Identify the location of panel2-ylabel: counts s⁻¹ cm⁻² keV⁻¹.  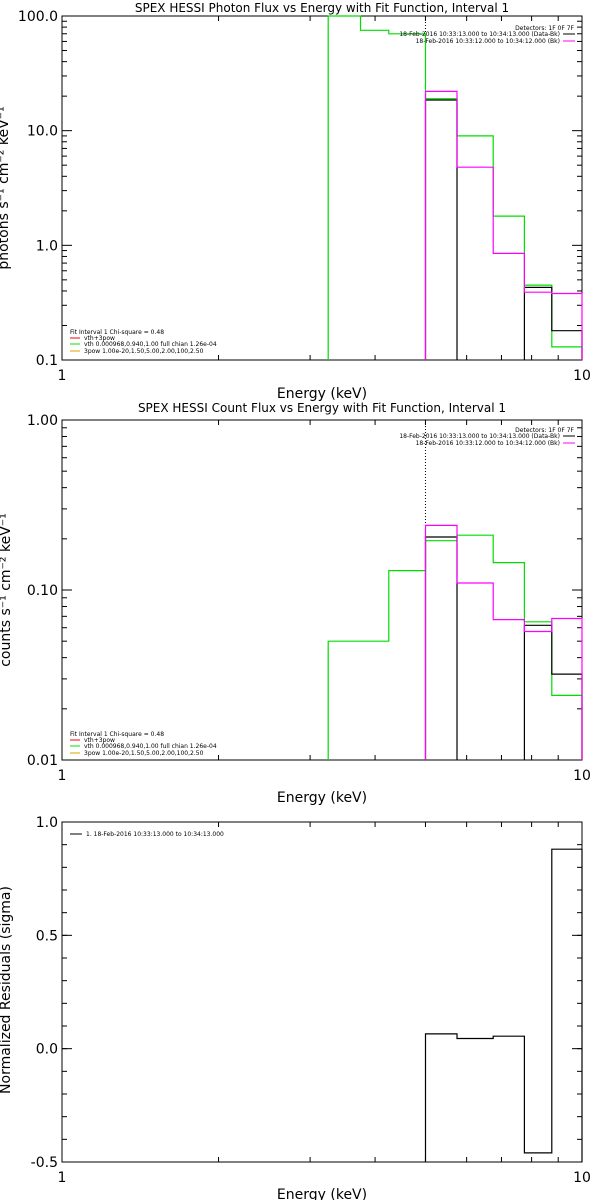
(7, 590).